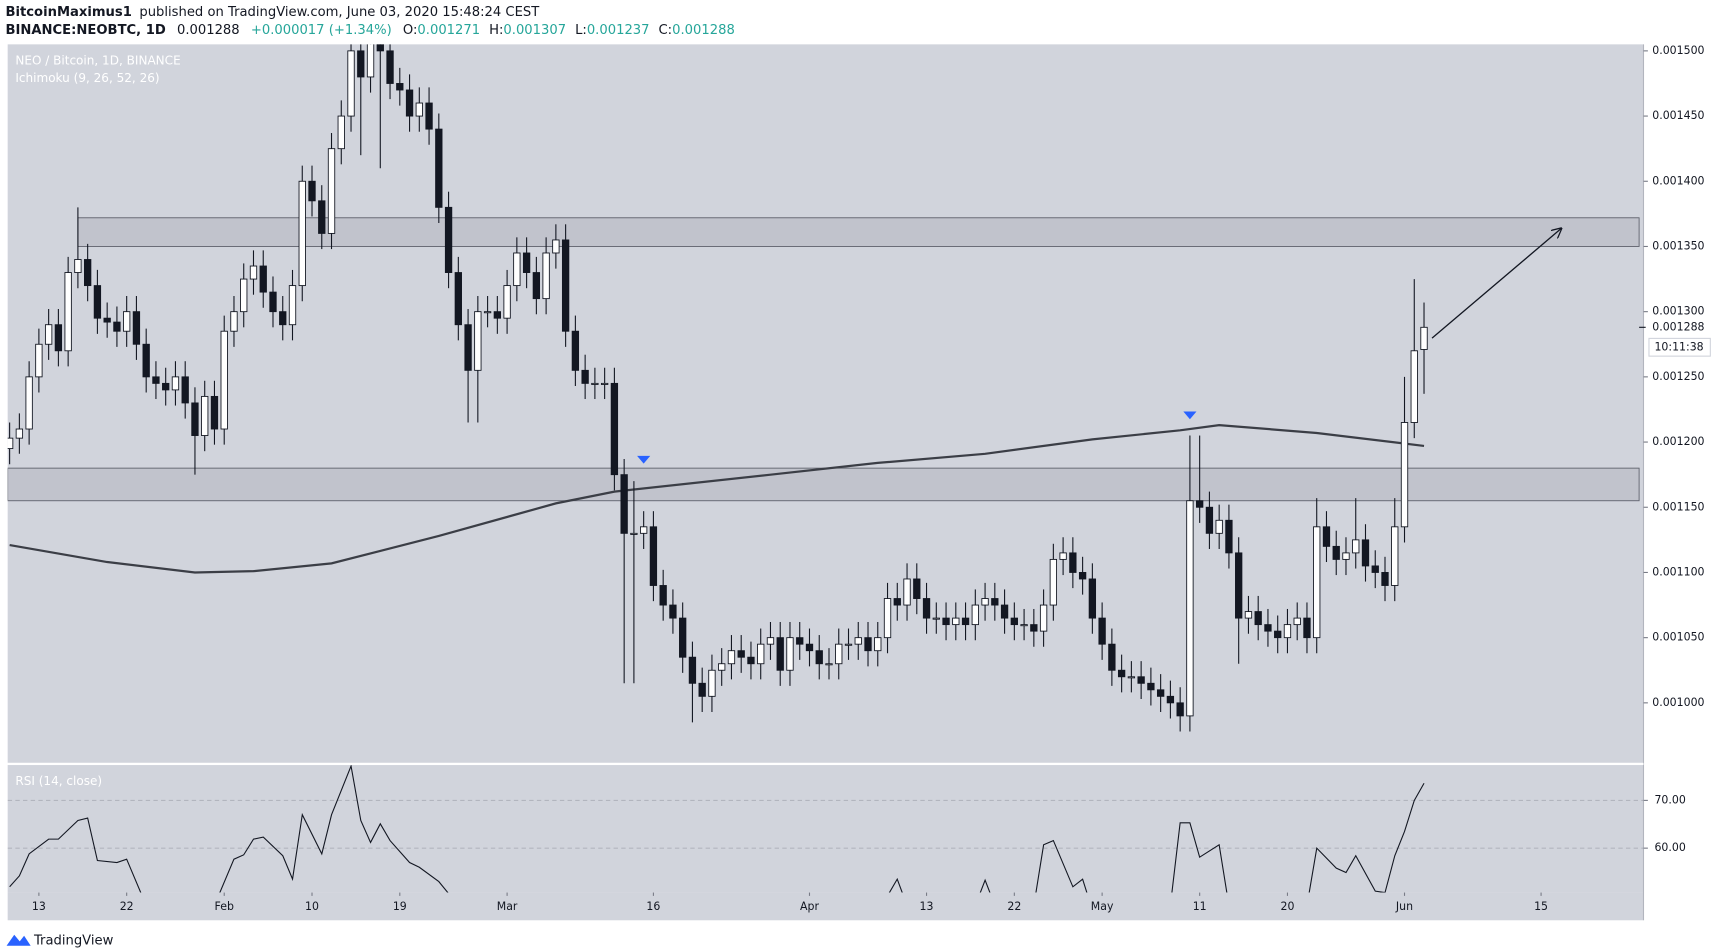  I want to click on author: BitcoinMaximus1, so click(68, 12).